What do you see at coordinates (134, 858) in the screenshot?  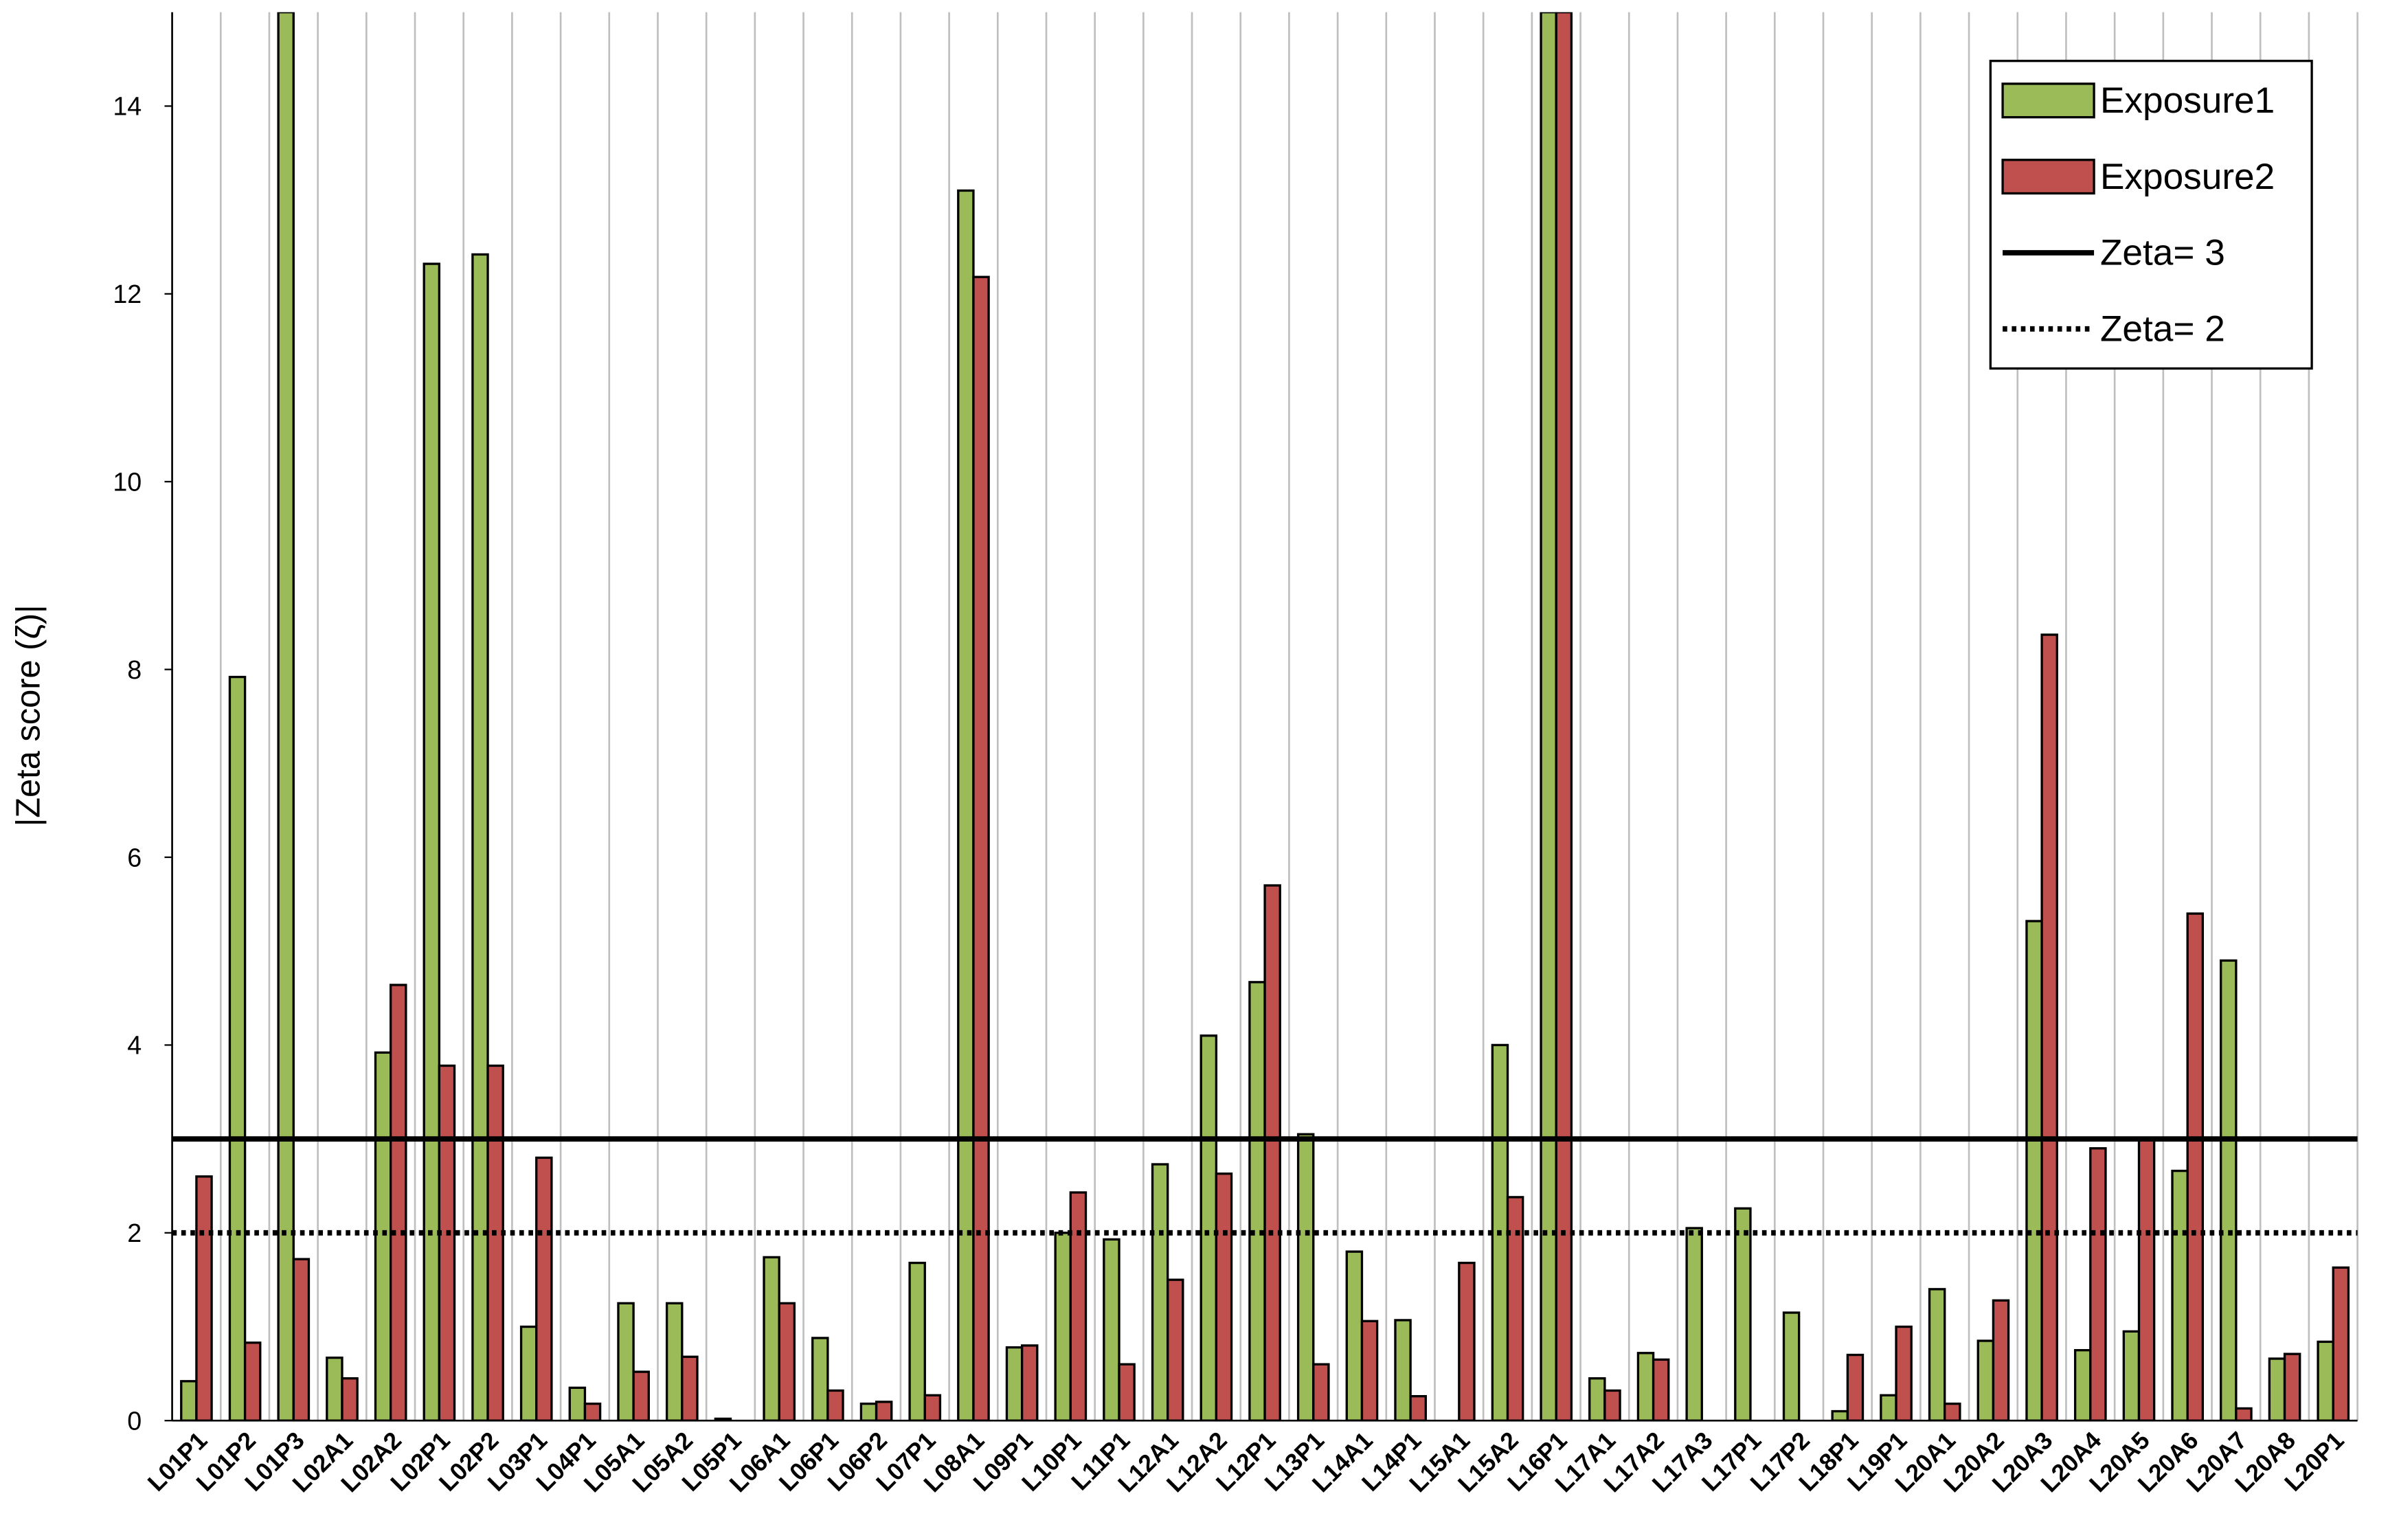 I see `y-tick-label: 6` at bounding box center [134, 858].